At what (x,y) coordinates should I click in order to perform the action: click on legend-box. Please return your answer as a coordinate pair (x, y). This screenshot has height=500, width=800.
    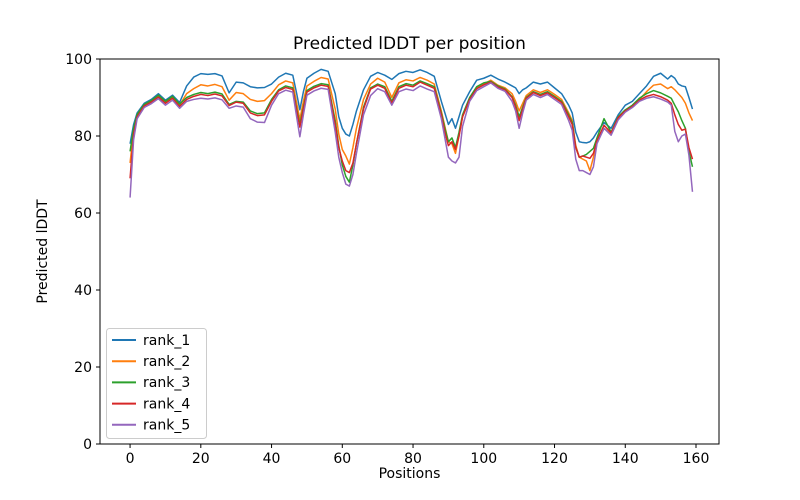
    Looking at the image, I should click on (156, 383).